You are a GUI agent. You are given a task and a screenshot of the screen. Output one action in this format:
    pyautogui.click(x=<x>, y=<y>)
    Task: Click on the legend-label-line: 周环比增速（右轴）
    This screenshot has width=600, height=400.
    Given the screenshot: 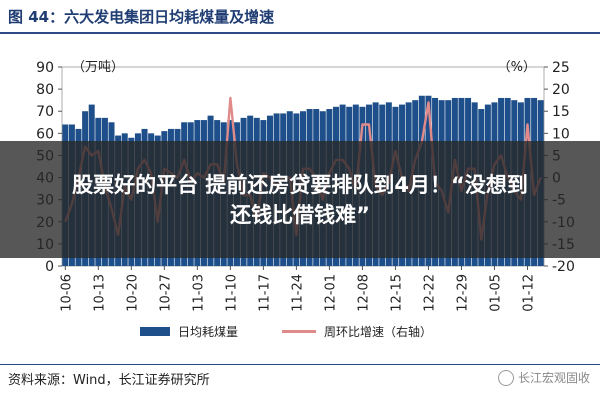 What is the action you would take?
    pyautogui.click(x=378, y=331)
    